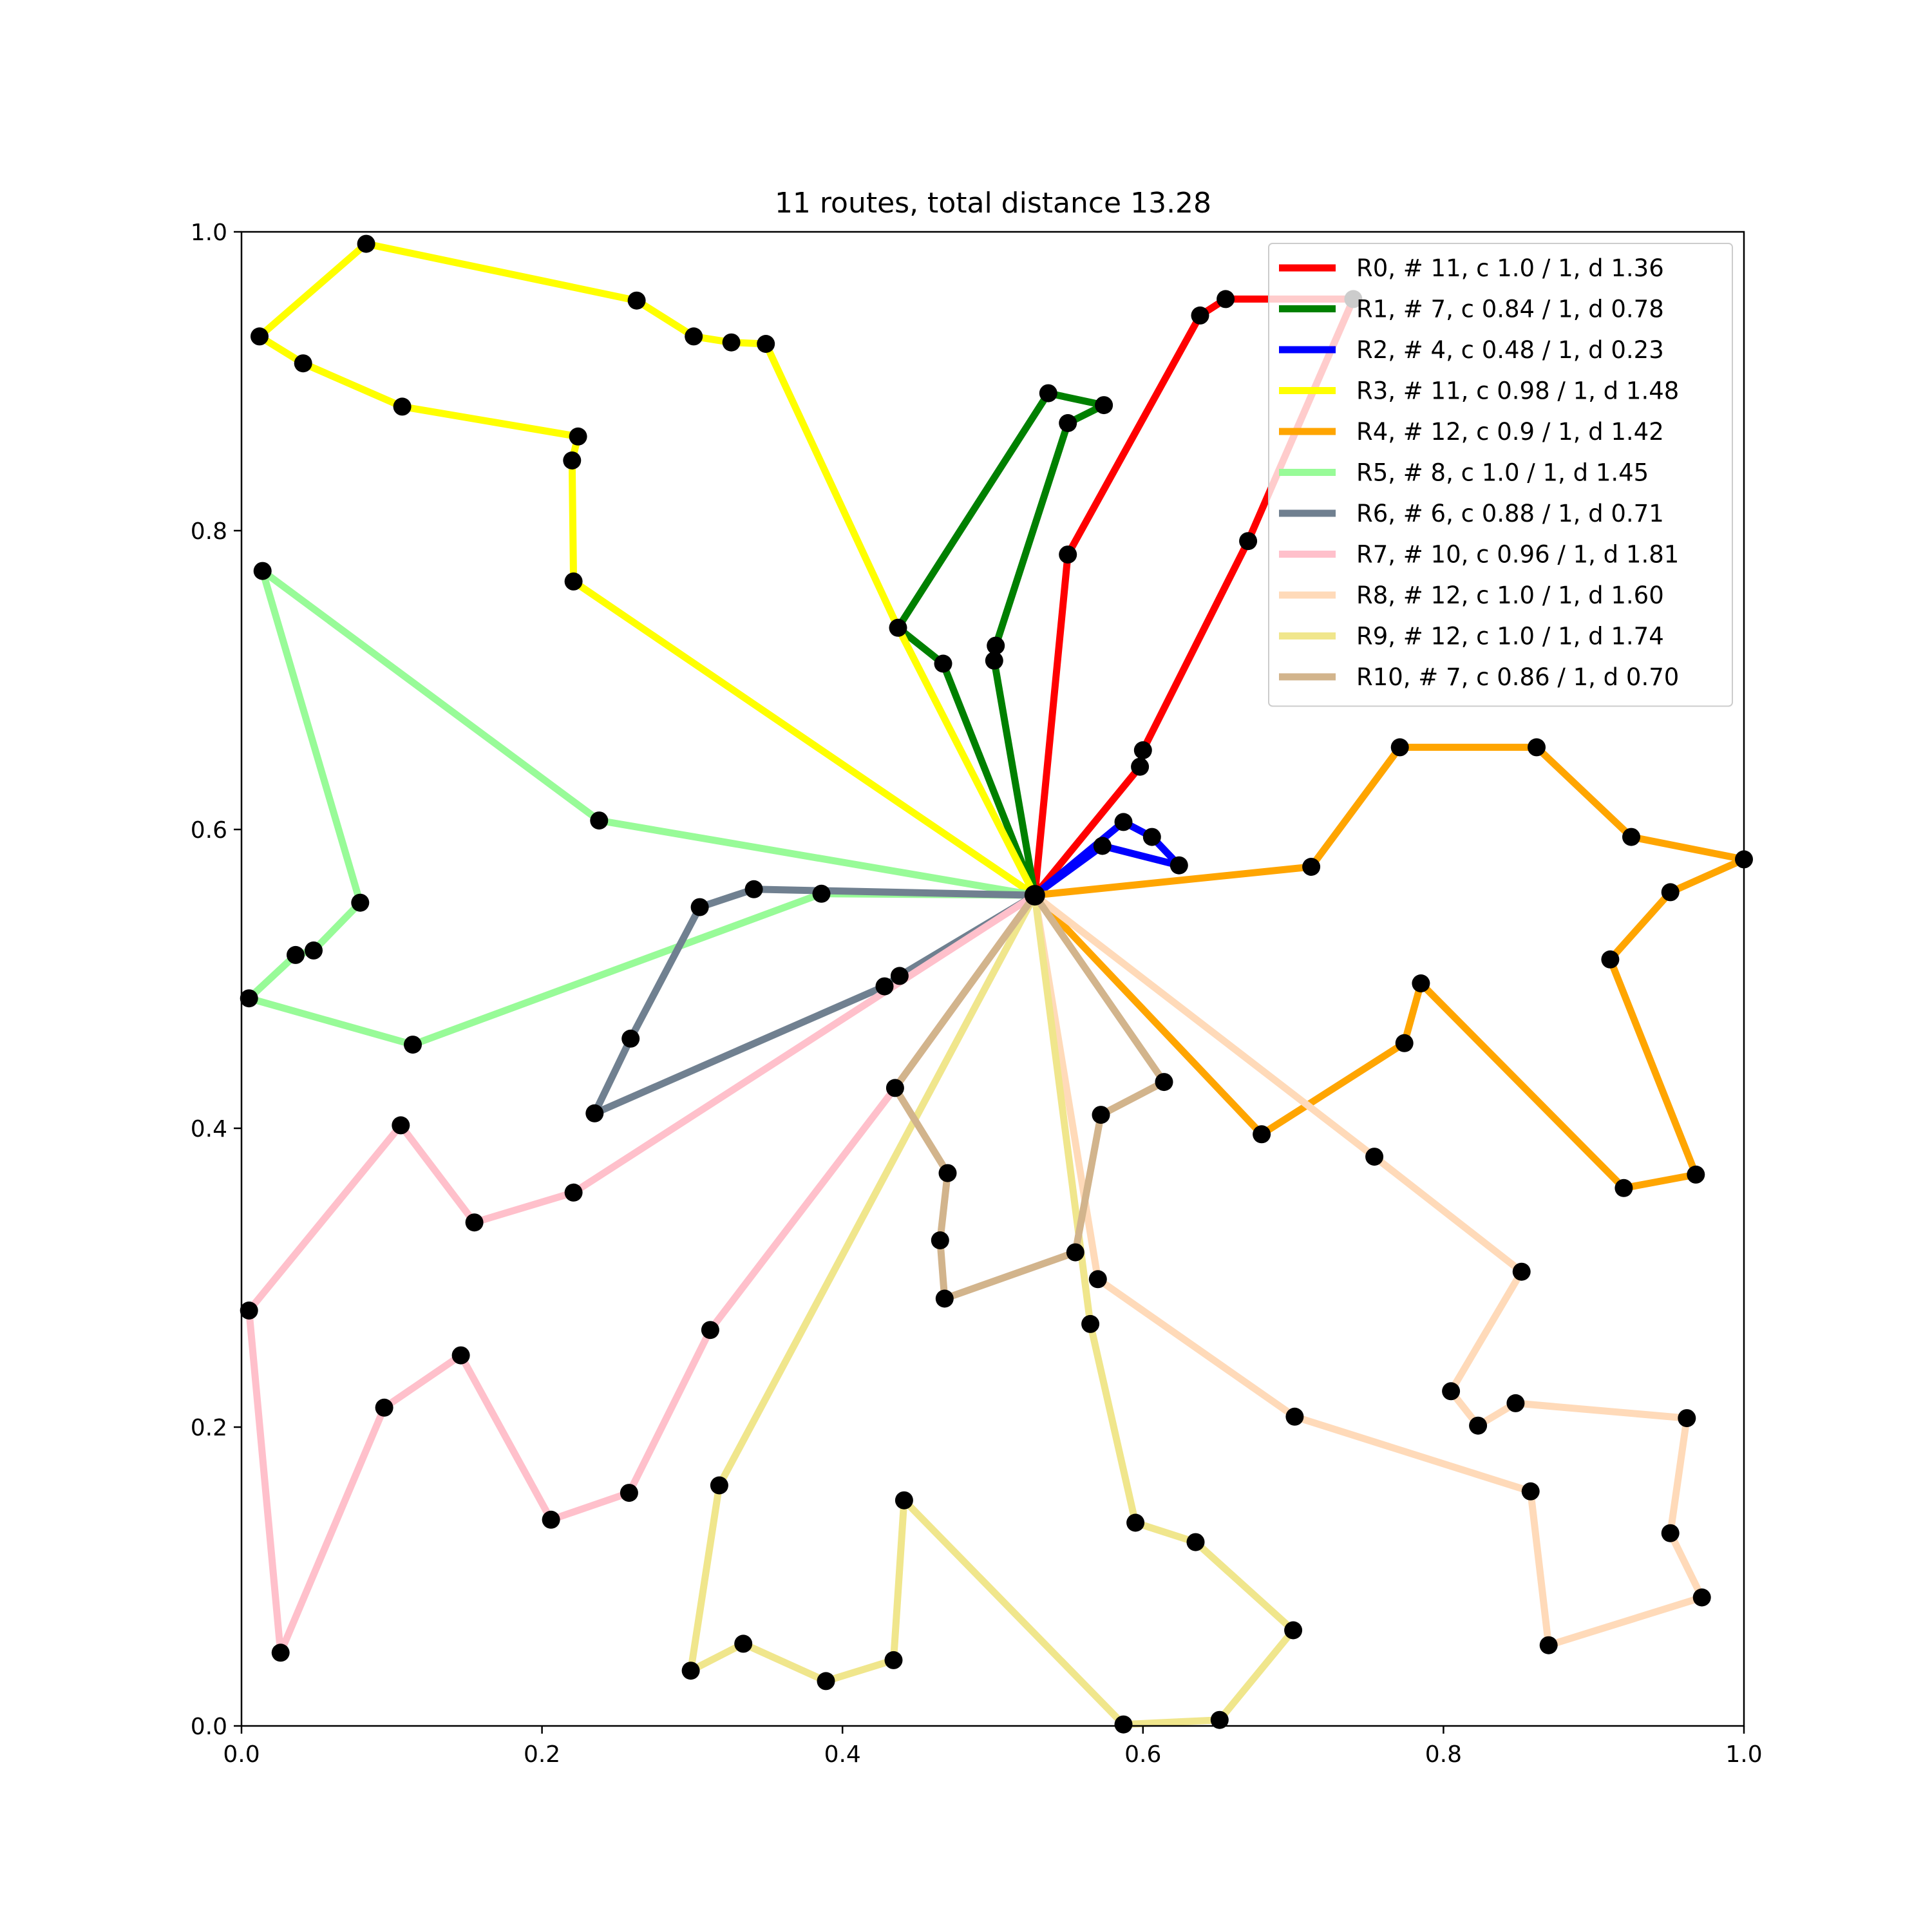 The width and height of the screenshot is (1932, 1932). I want to click on legend-label-r1: R1, # 7, c 0.84 / 1, d 0.78, so click(1510, 309).